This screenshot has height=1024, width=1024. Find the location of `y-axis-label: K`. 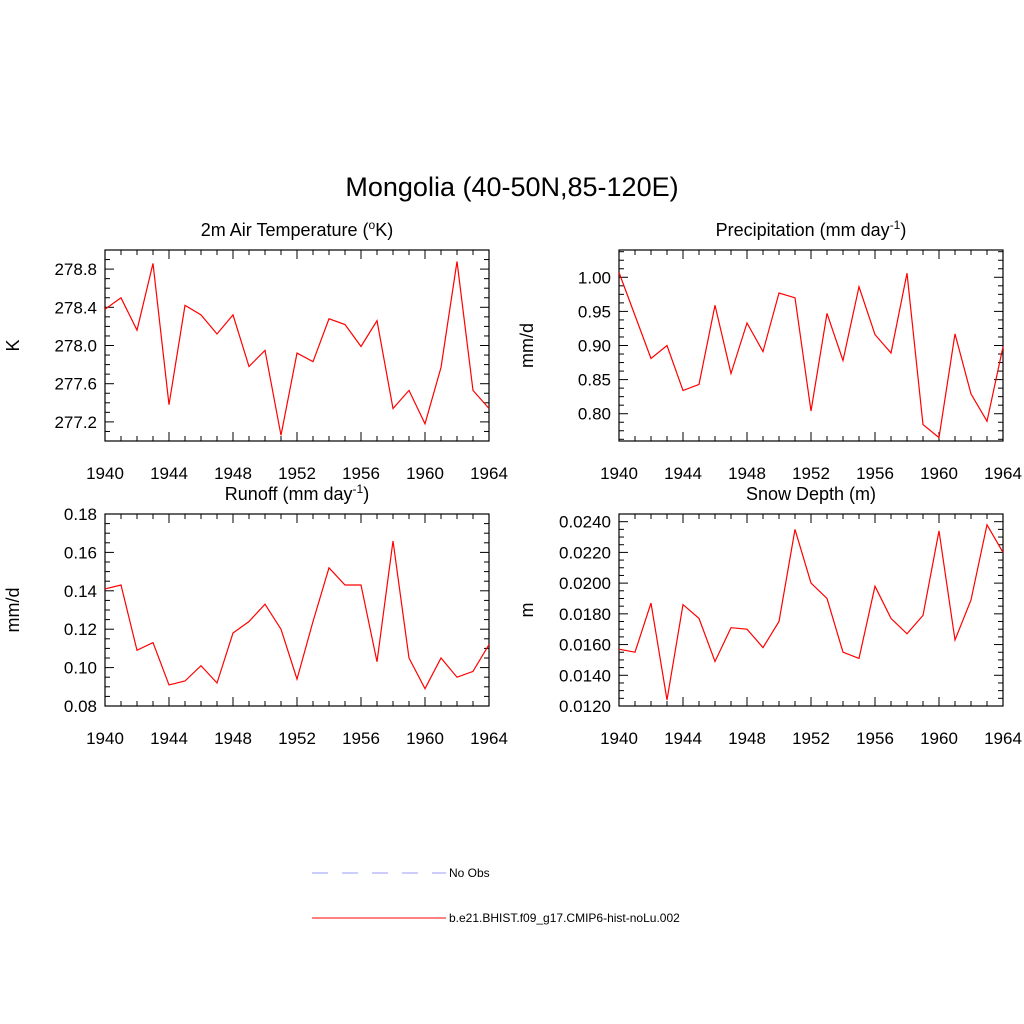

y-axis-label: K is located at coordinates (13, 345).